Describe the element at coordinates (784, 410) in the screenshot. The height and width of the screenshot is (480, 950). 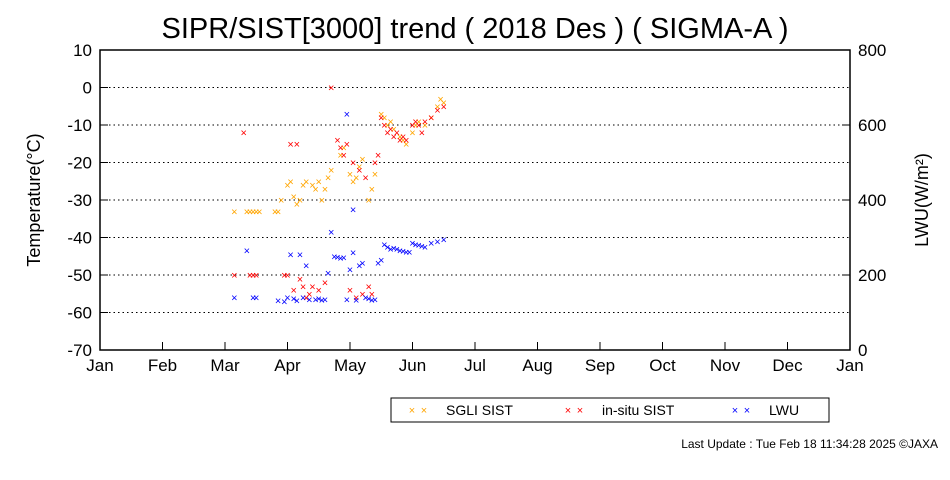
I see `legend-label: LWU` at that location.